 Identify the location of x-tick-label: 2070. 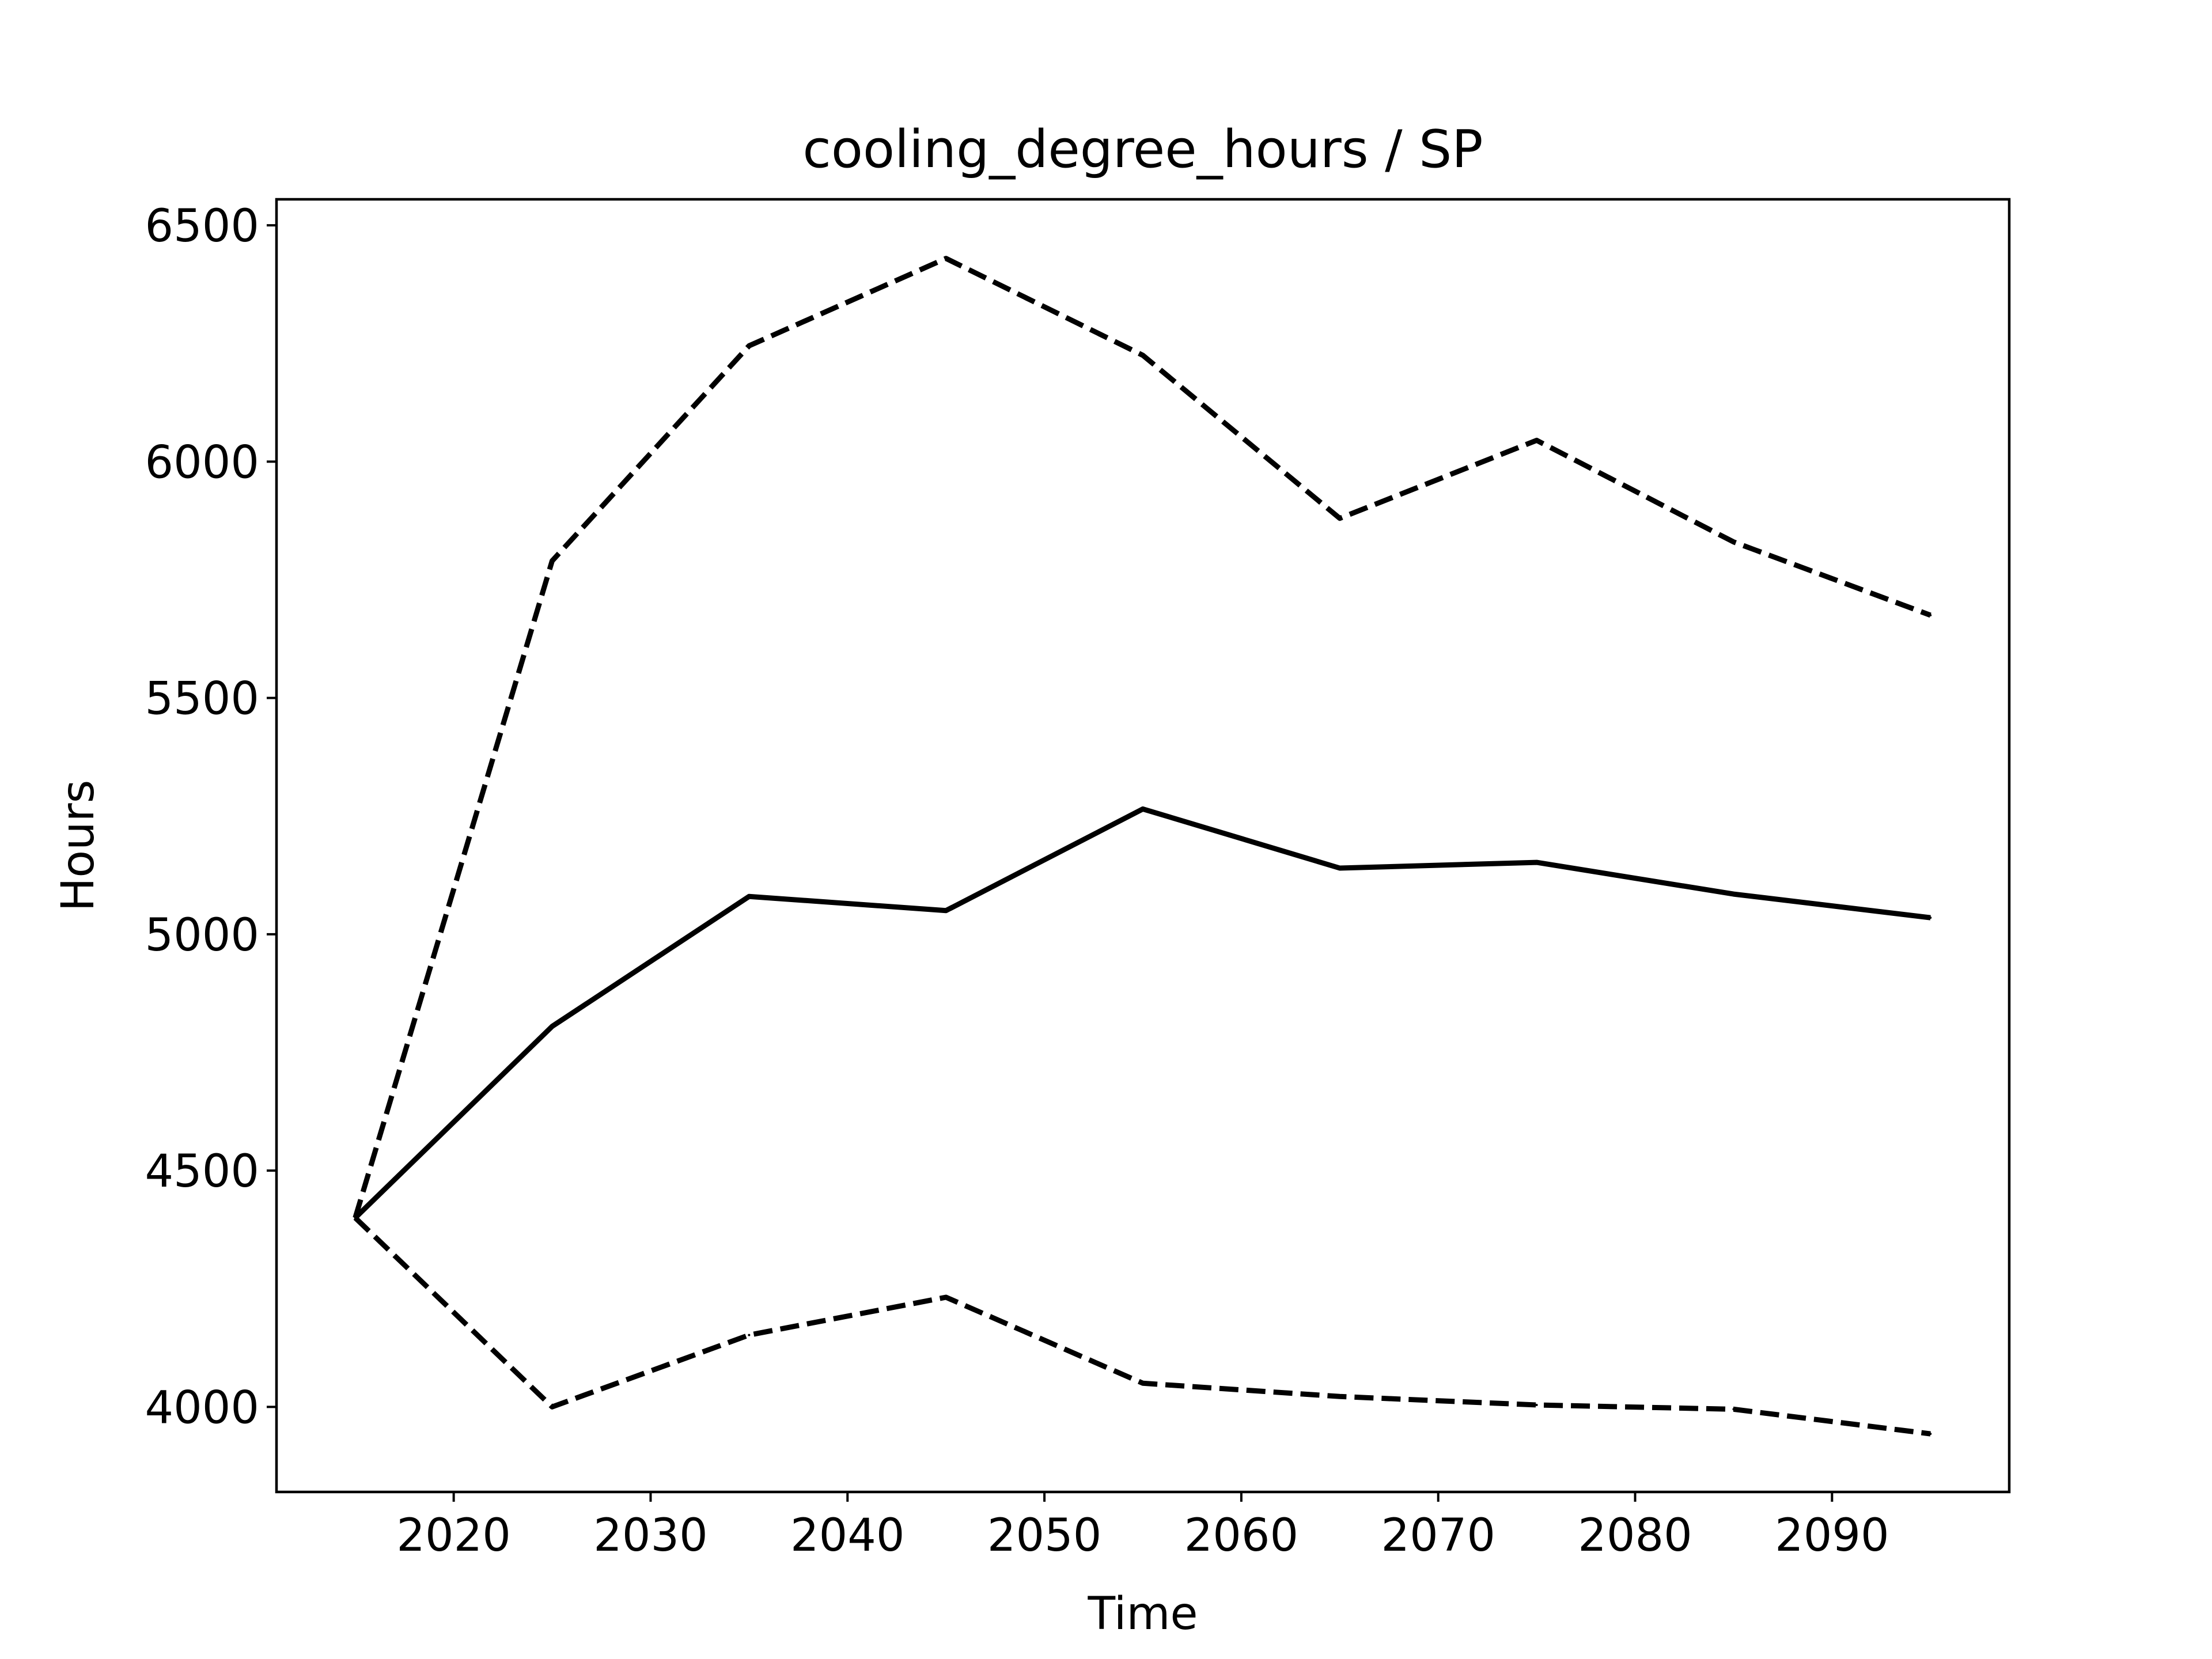
(1438, 1536).